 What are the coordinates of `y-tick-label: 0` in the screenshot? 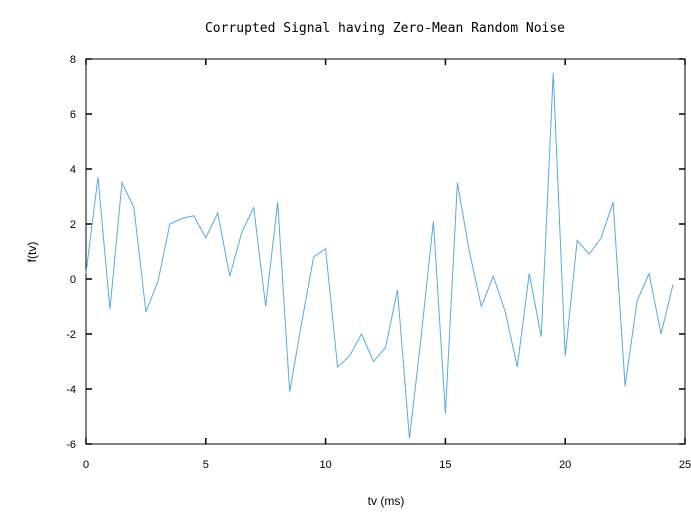 It's located at (73, 280).